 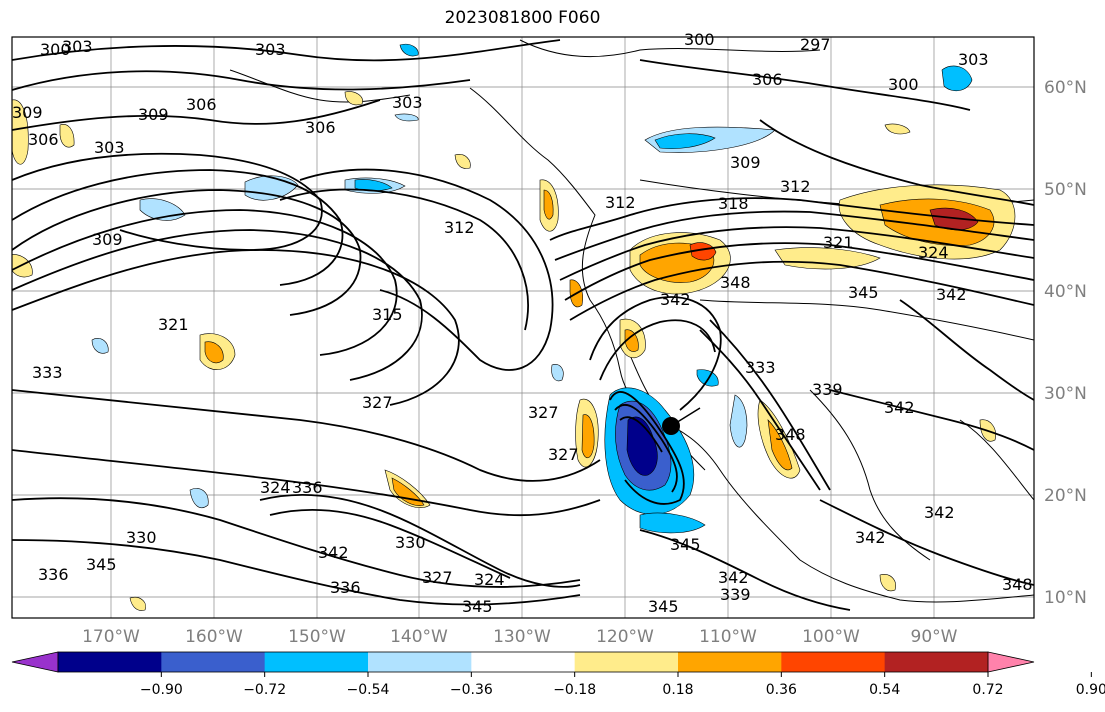 I want to click on latitude-label: 20°N, so click(x=1065, y=496).